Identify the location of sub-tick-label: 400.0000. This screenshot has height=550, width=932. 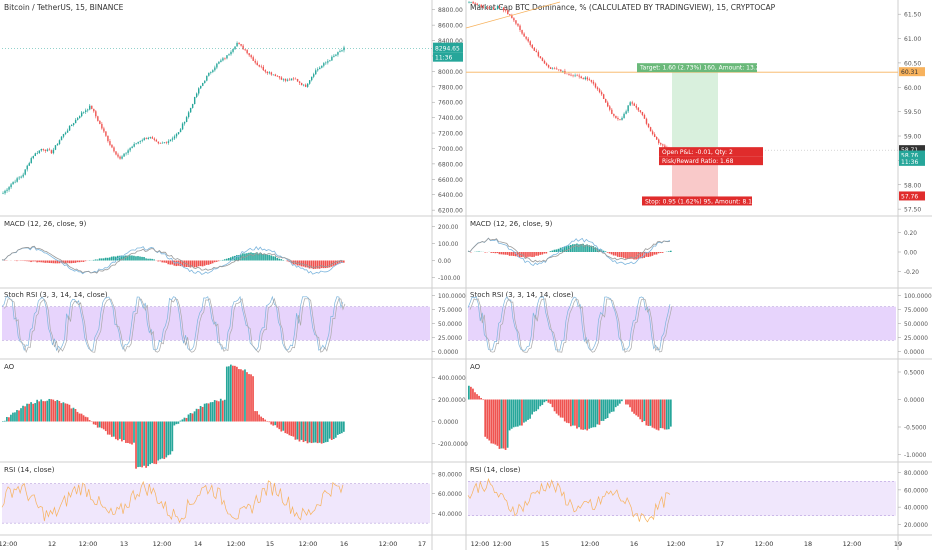
(452, 379).